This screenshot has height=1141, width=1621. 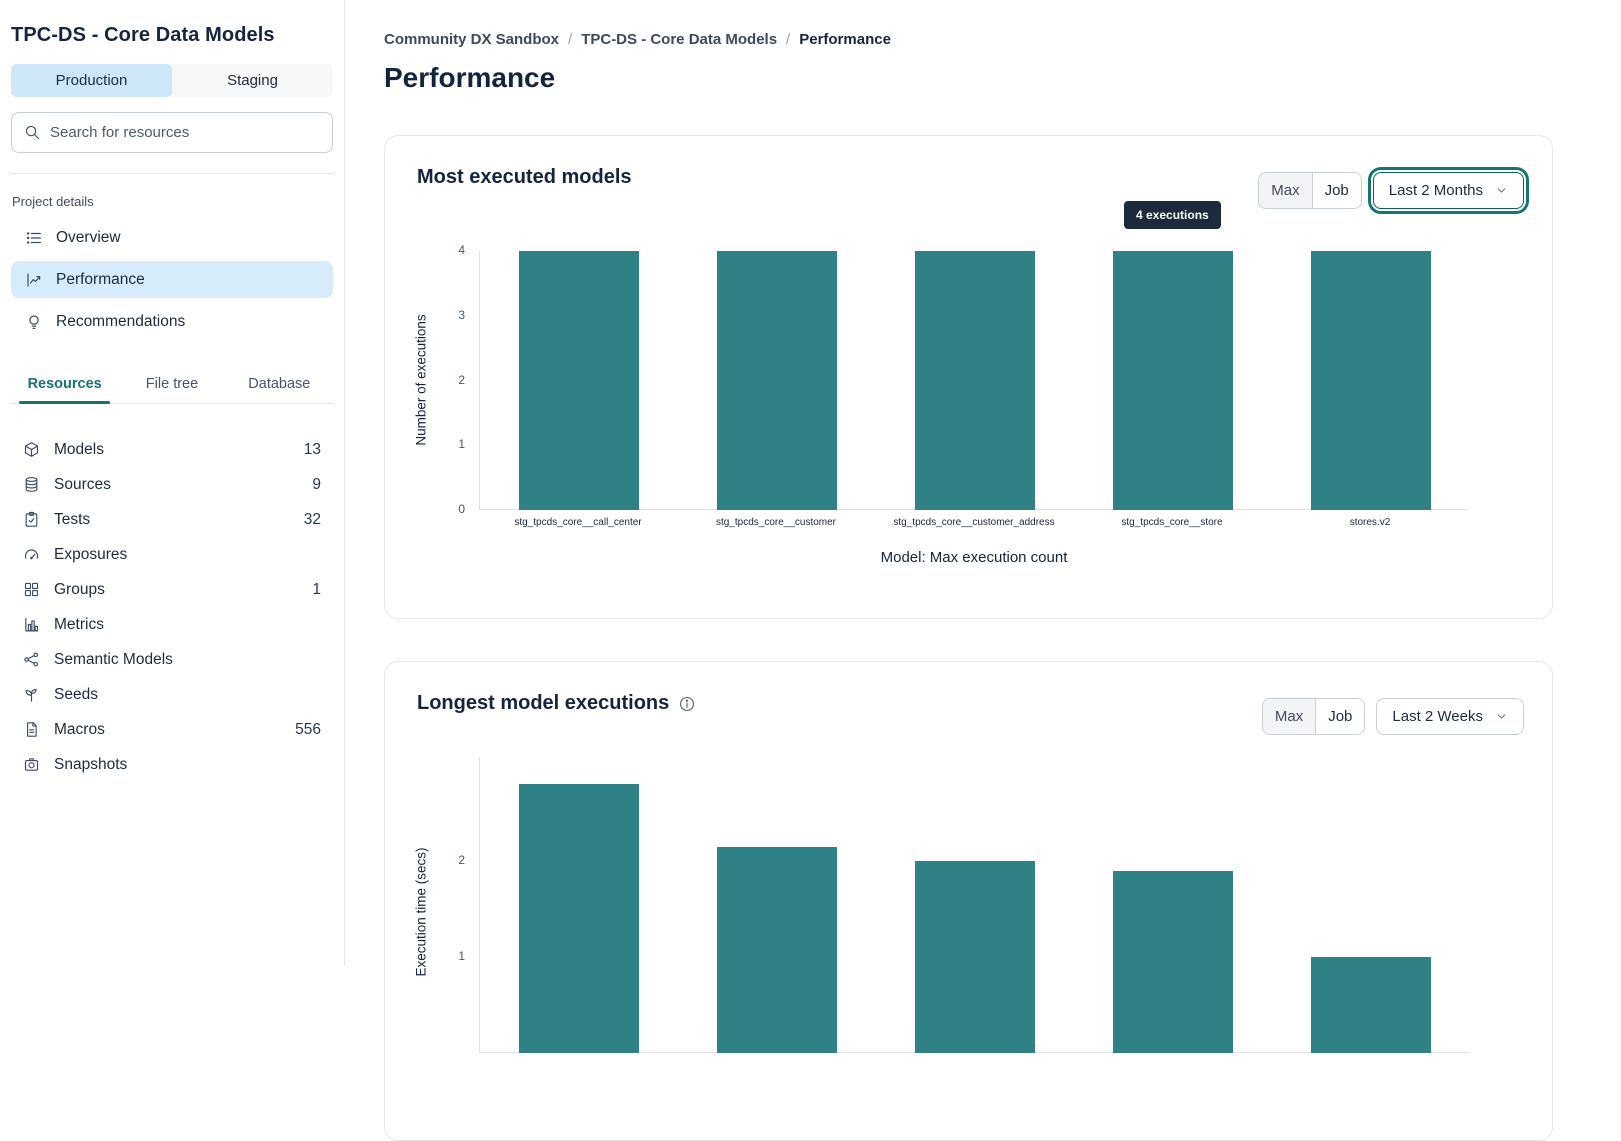 What do you see at coordinates (421, 380) in the screenshot?
I see `y-axis-label: Number of executions` at bounding box center [421, 380].